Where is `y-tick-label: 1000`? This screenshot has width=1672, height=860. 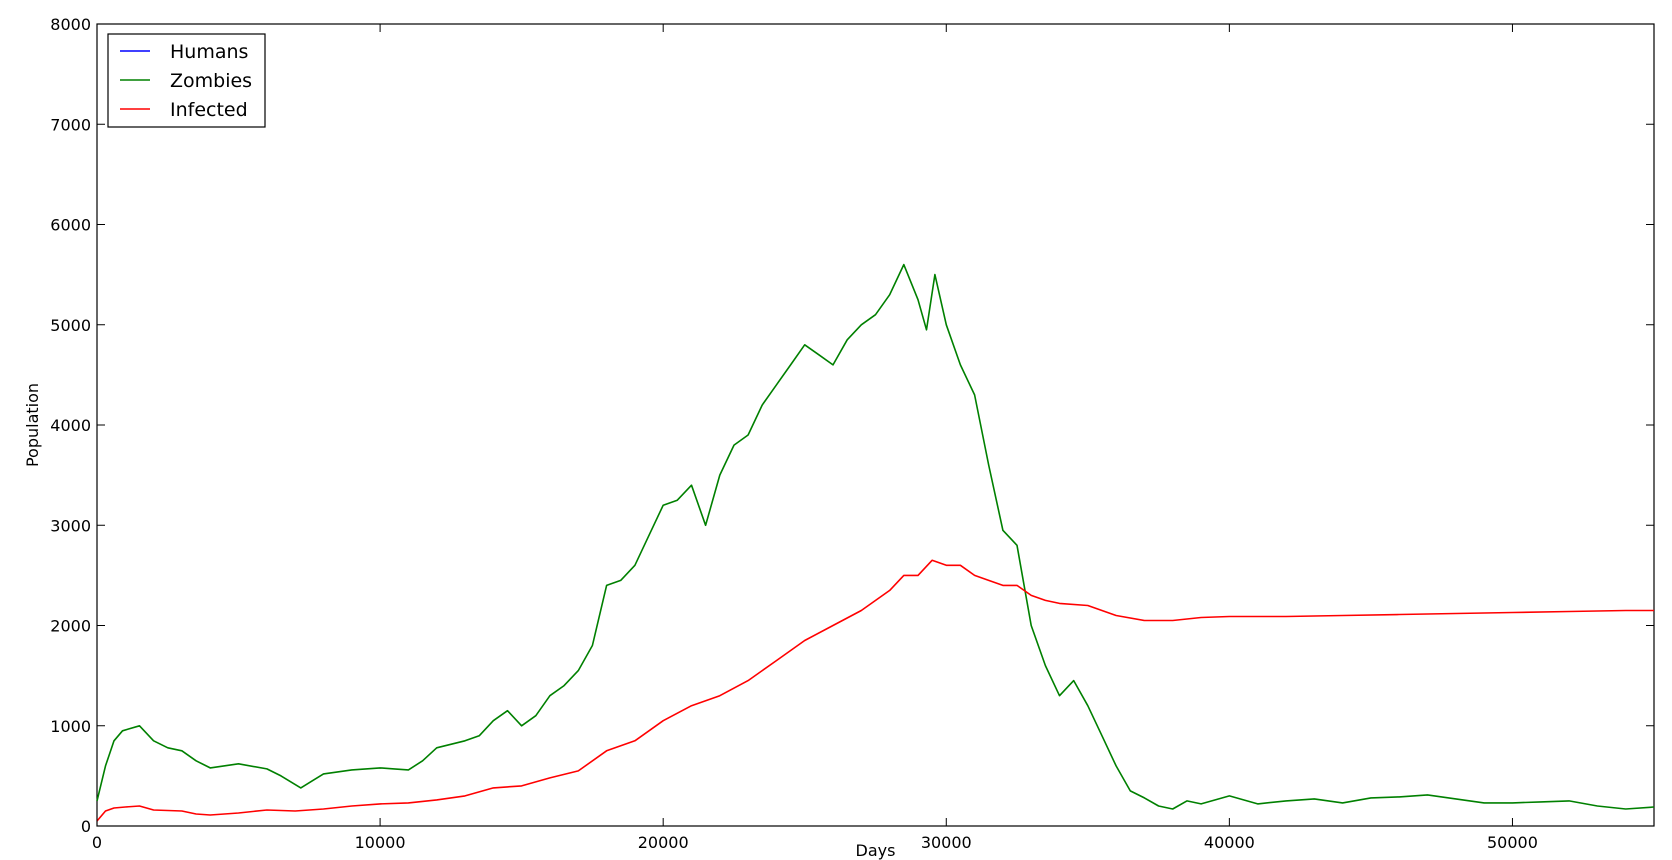 y-tick-label: 1000 is located at coordinates (70, 726).